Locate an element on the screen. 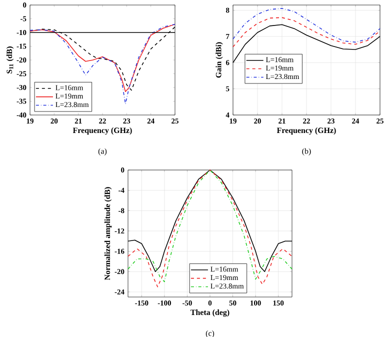  line-series is located at coordinates (306, 25).